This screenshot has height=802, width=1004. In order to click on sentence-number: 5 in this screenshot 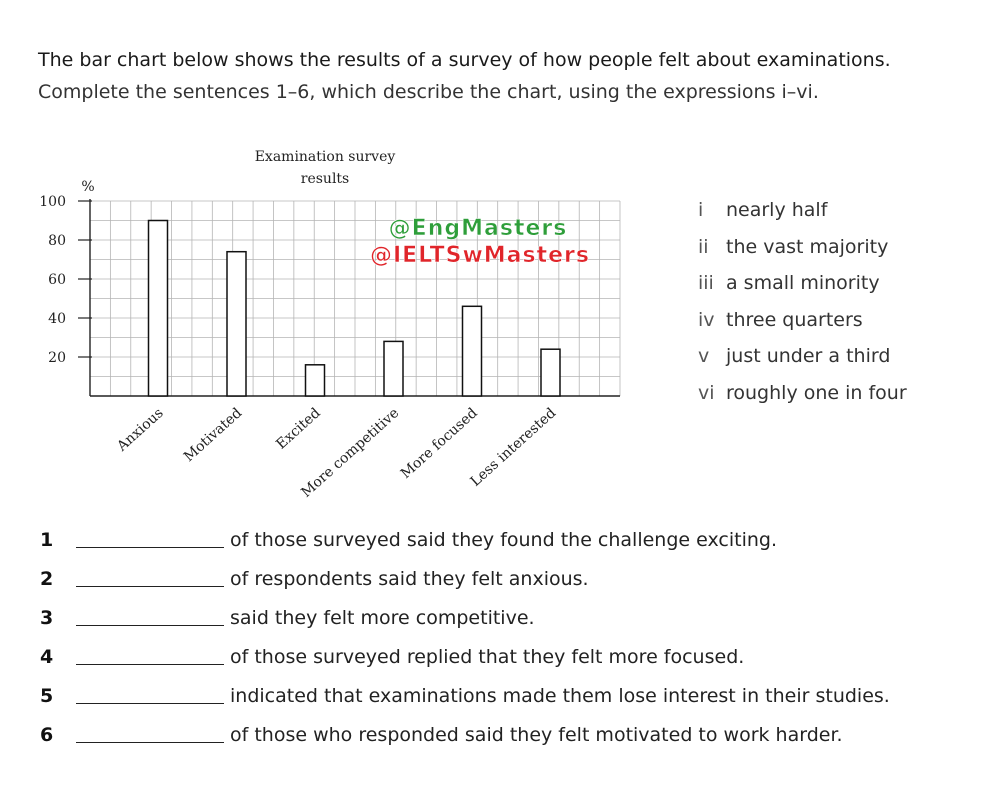, I will do `click(47, 696)`.